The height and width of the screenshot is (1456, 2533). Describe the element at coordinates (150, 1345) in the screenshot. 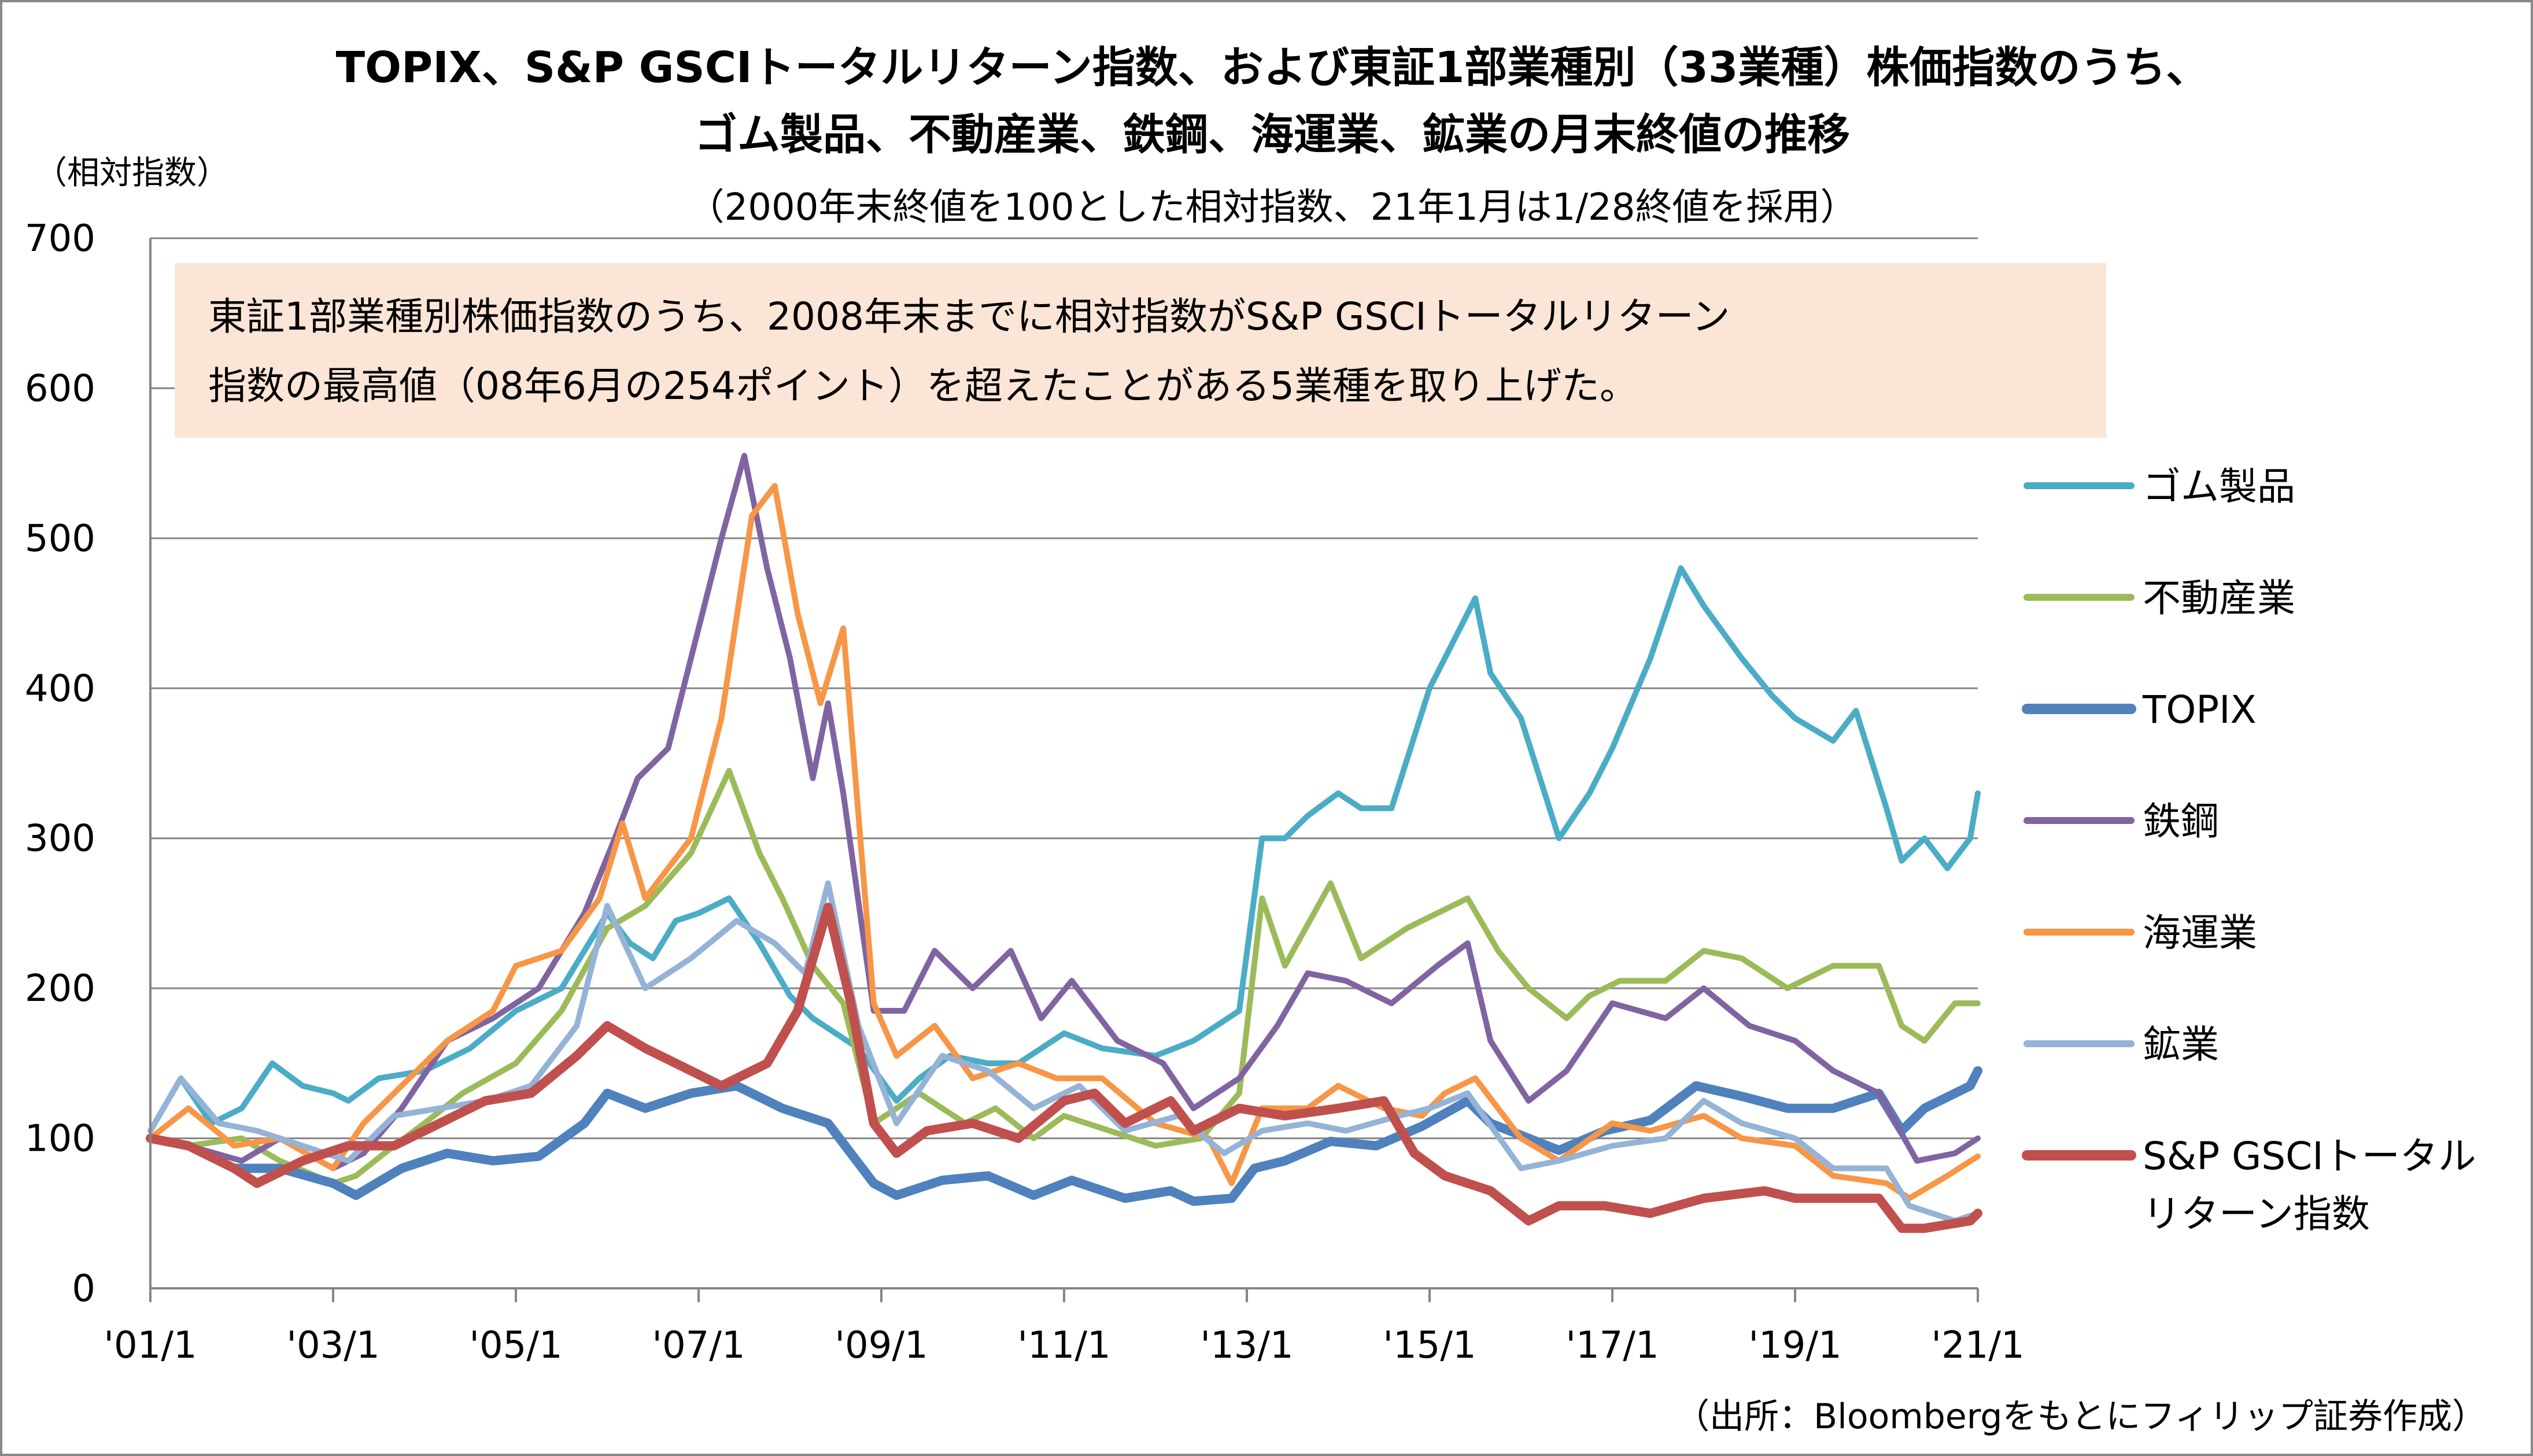

I see `x-tick-label: '01/1` at that location.